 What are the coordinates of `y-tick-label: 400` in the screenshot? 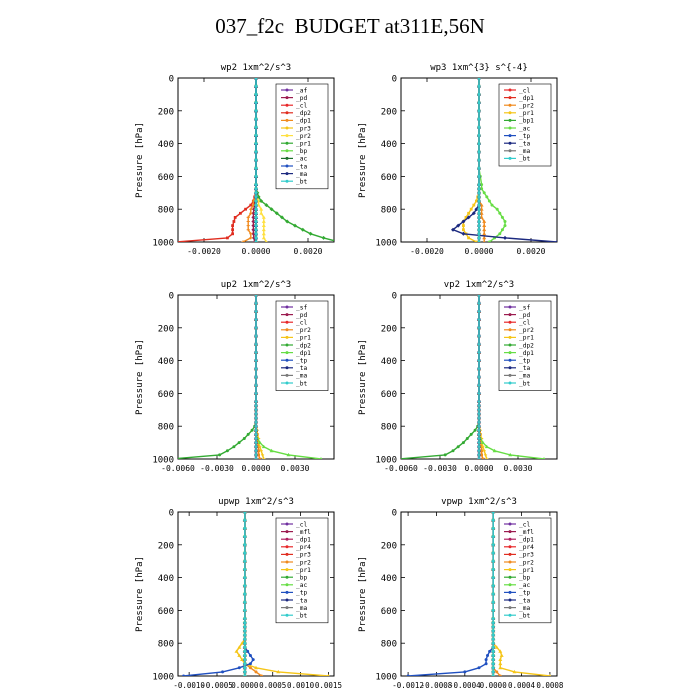 It's located at (166, 362).